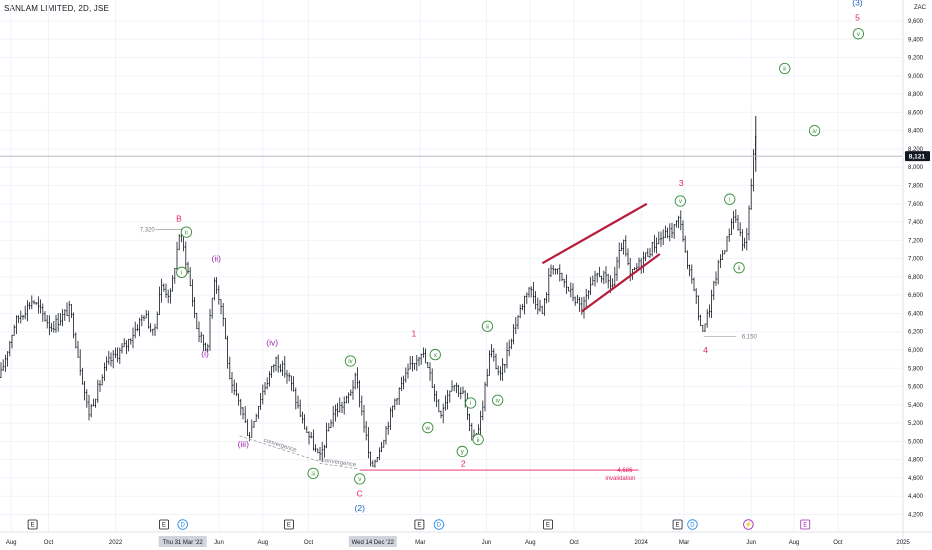 Image resolution: width=932 pixels, height=550 pixels. I want to click on event-marker: D, so click(182, 524).